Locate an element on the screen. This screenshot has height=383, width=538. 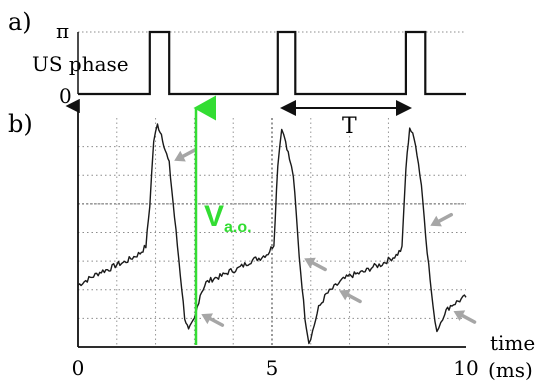
us-phase-series-line is located at coordinates (272, 63).